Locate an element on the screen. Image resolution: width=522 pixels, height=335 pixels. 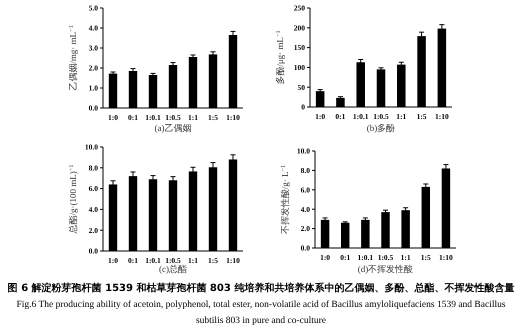
x-axis-title: (d)不挥发性酸 is located at coordinates (386, 269).